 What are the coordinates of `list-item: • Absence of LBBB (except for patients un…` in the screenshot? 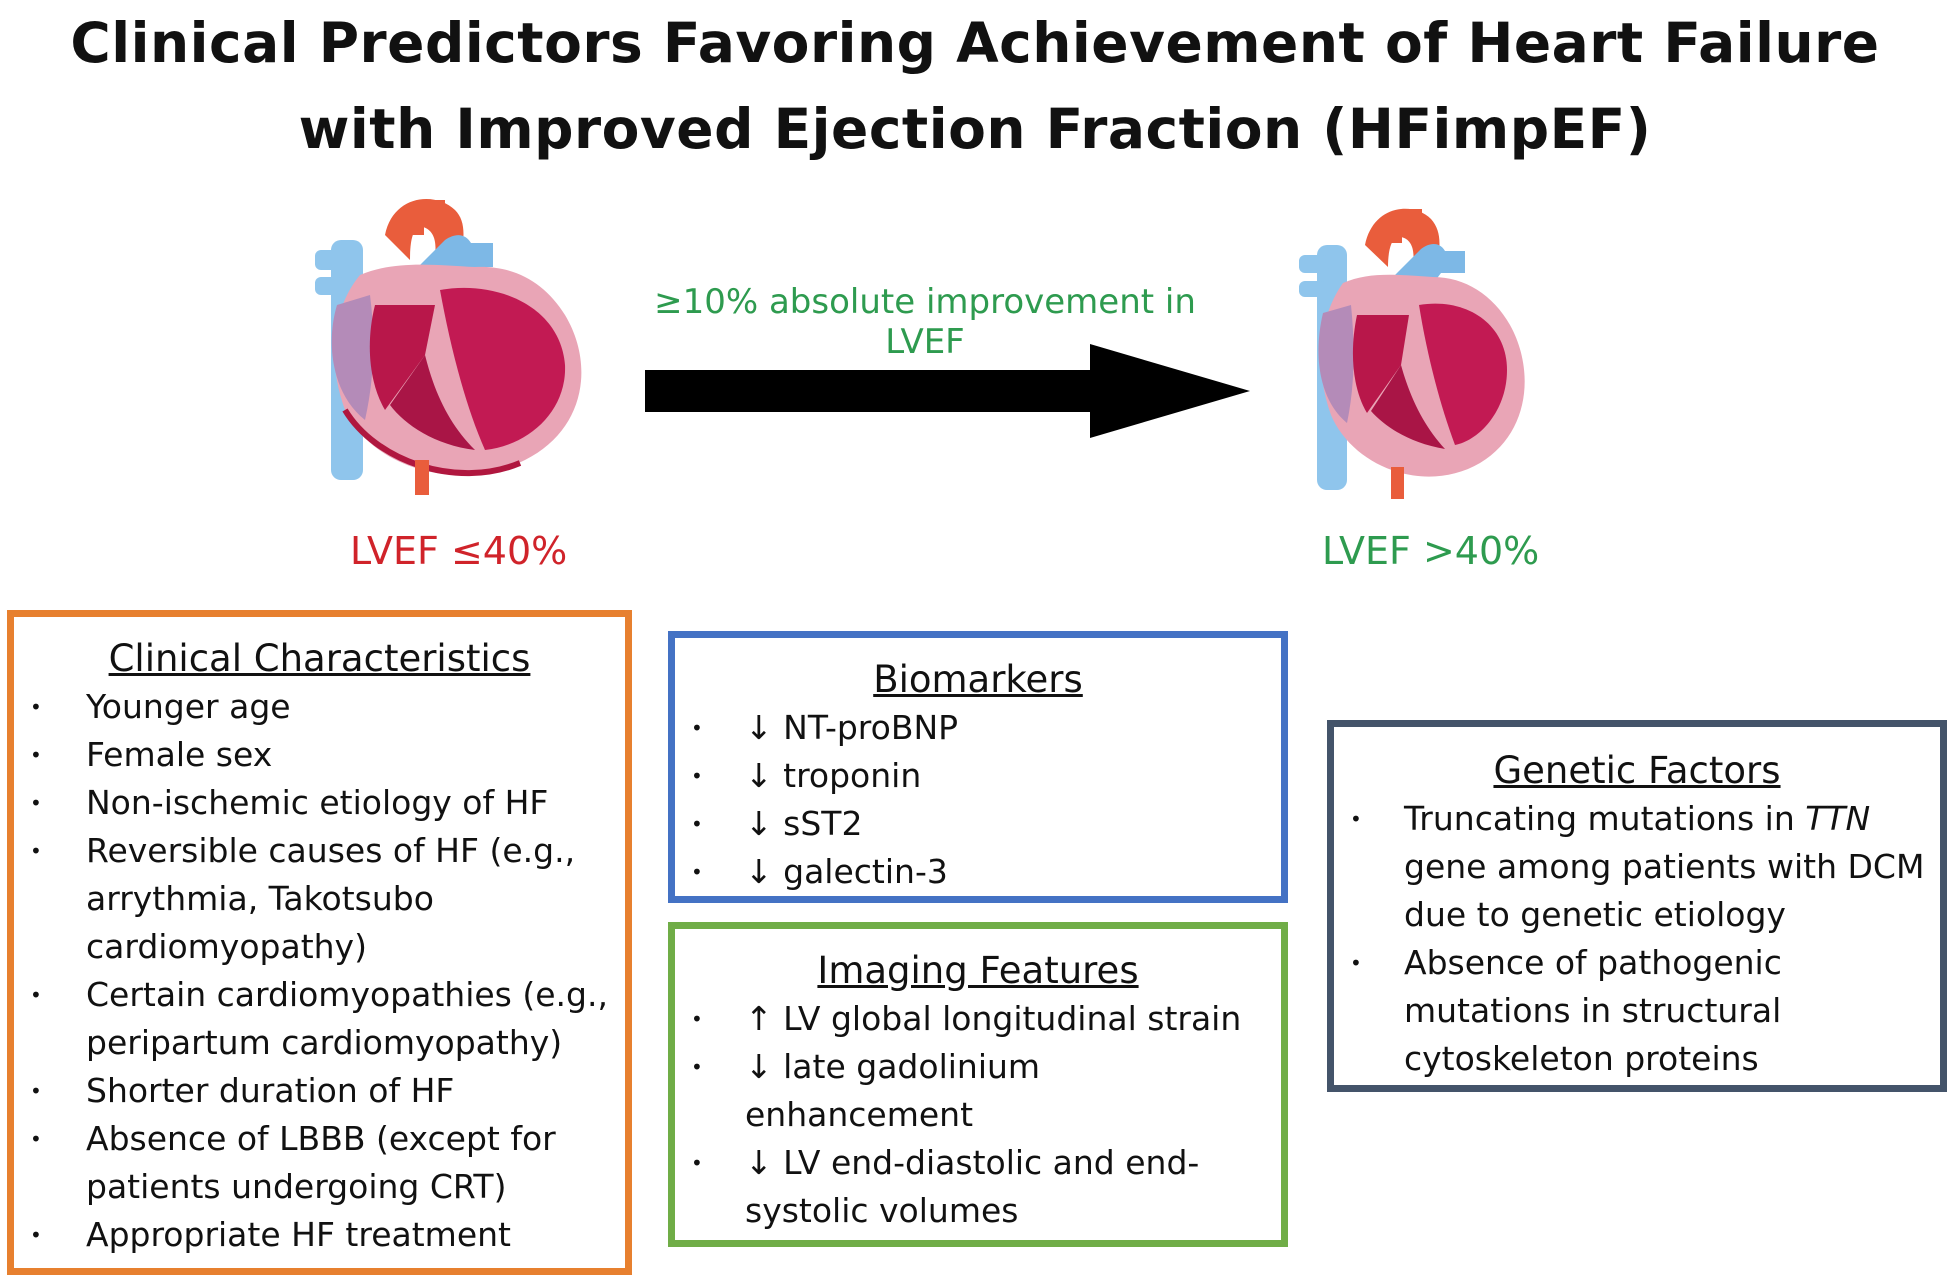 It's located at (319, 1163).